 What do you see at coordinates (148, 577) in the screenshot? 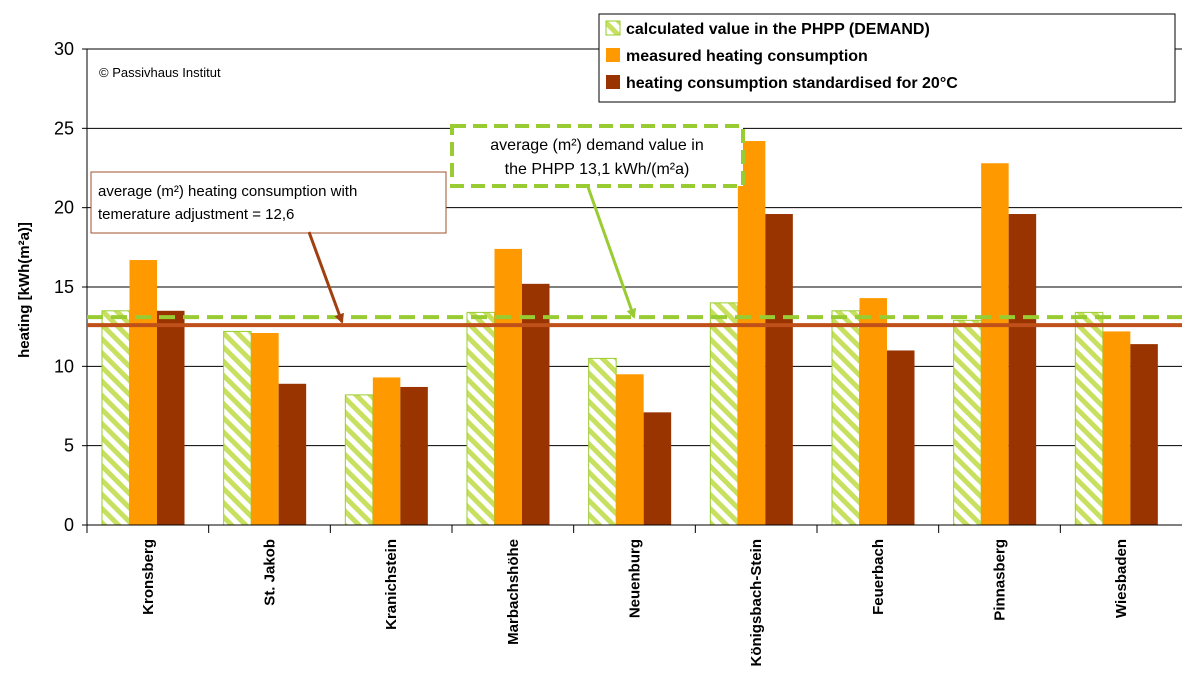
I see `x-category-label: Kronsberg` at bounding box center [148, 577].